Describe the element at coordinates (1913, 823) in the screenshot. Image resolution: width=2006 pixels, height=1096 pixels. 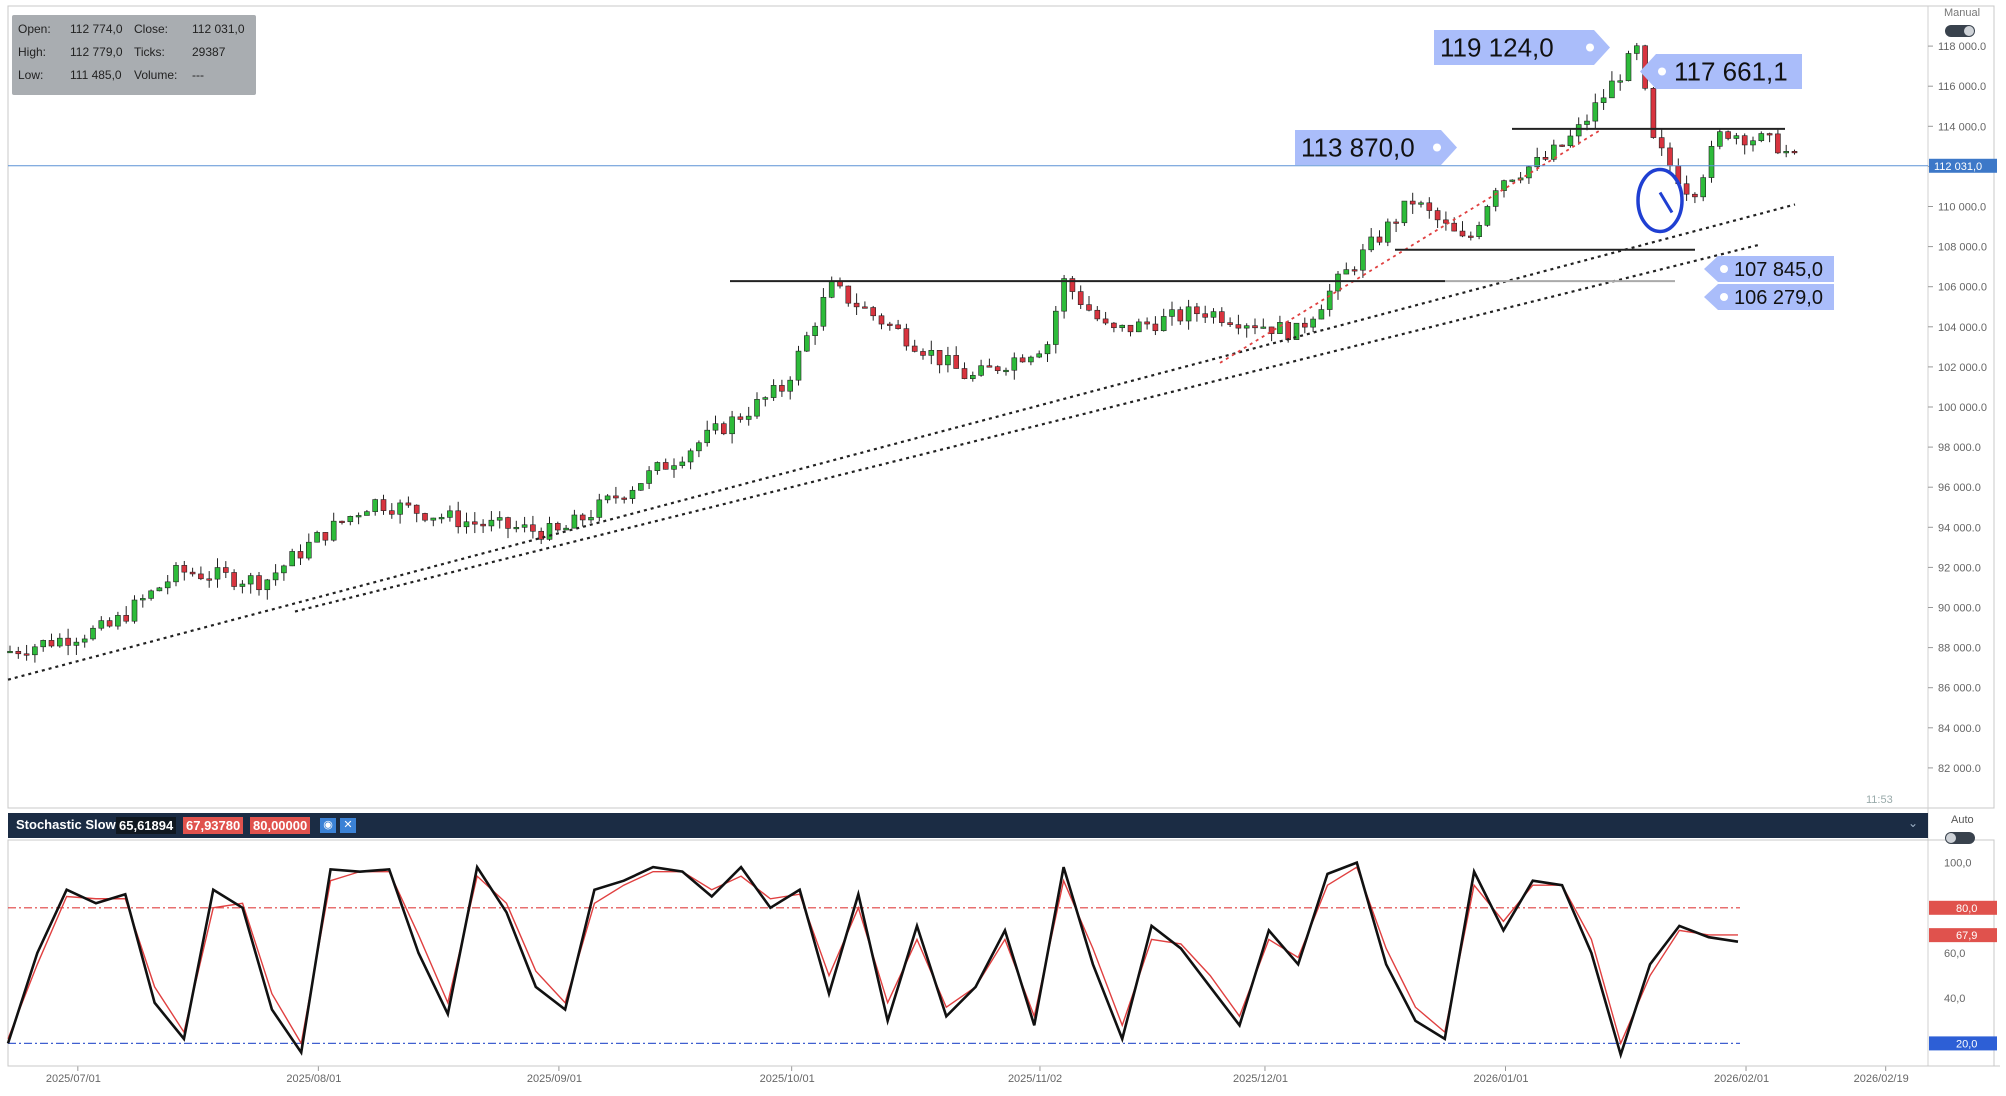
I see `chevron-down-icon: ⌄` at that location.